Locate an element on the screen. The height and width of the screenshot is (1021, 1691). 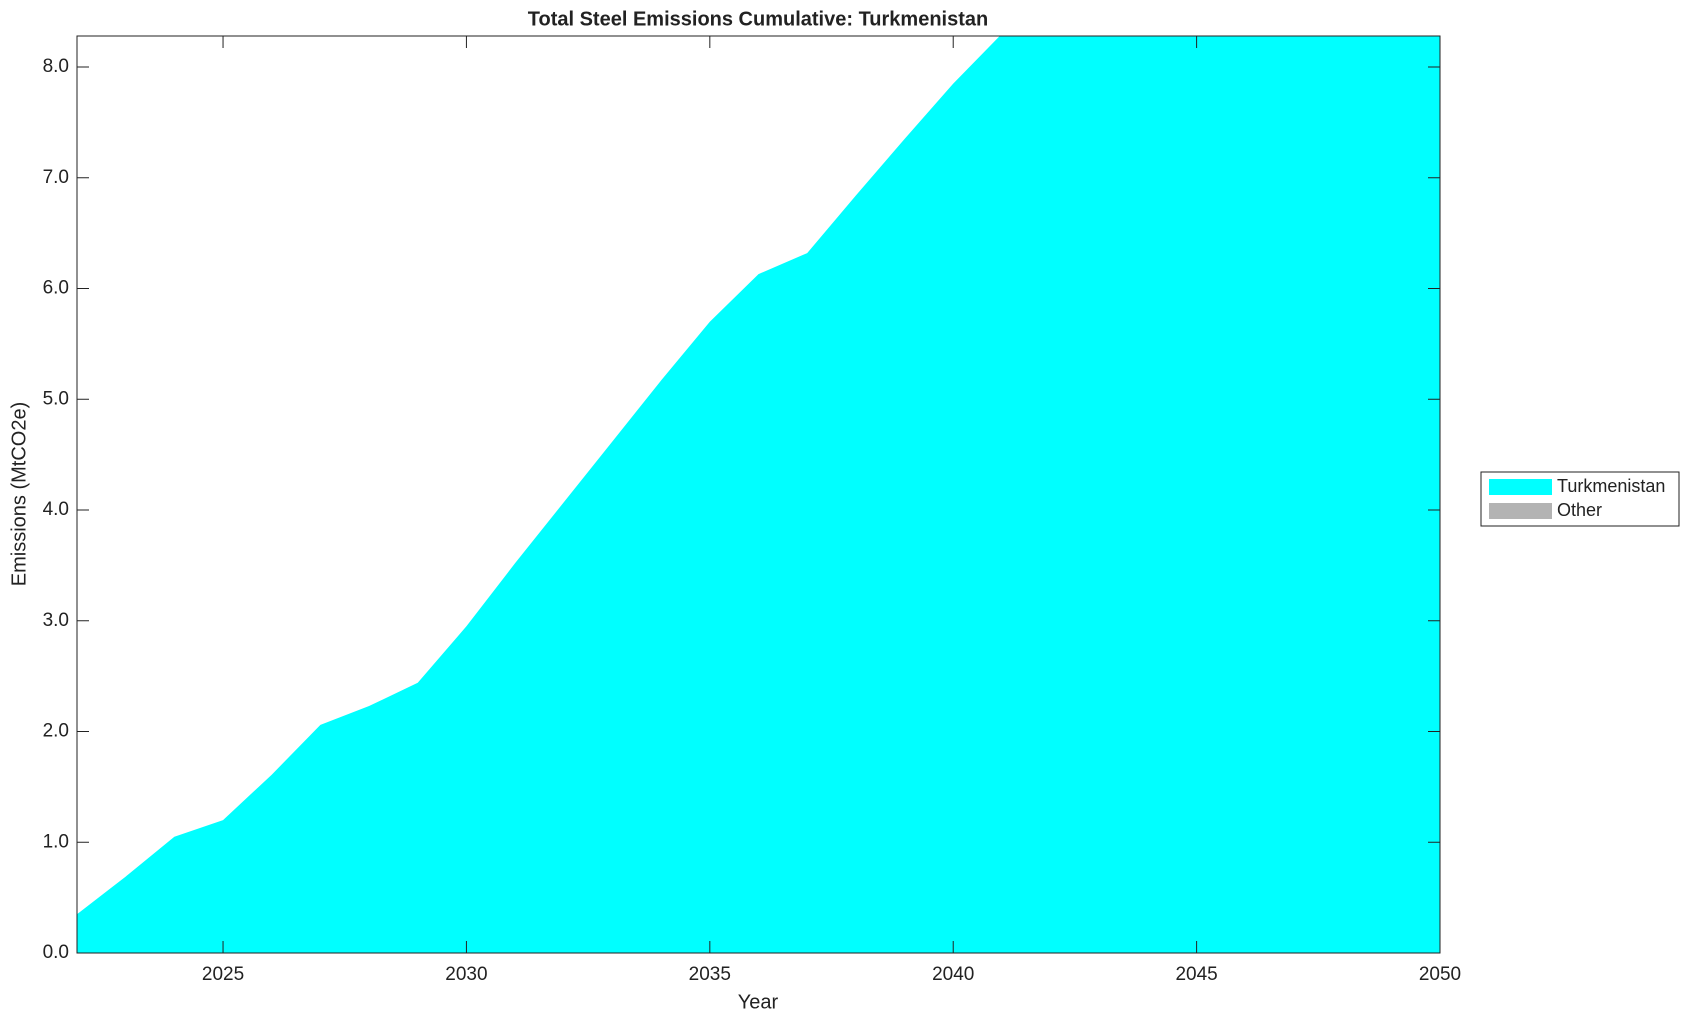
y-tick-label: 4.0 is located at coordinates (56, 509).